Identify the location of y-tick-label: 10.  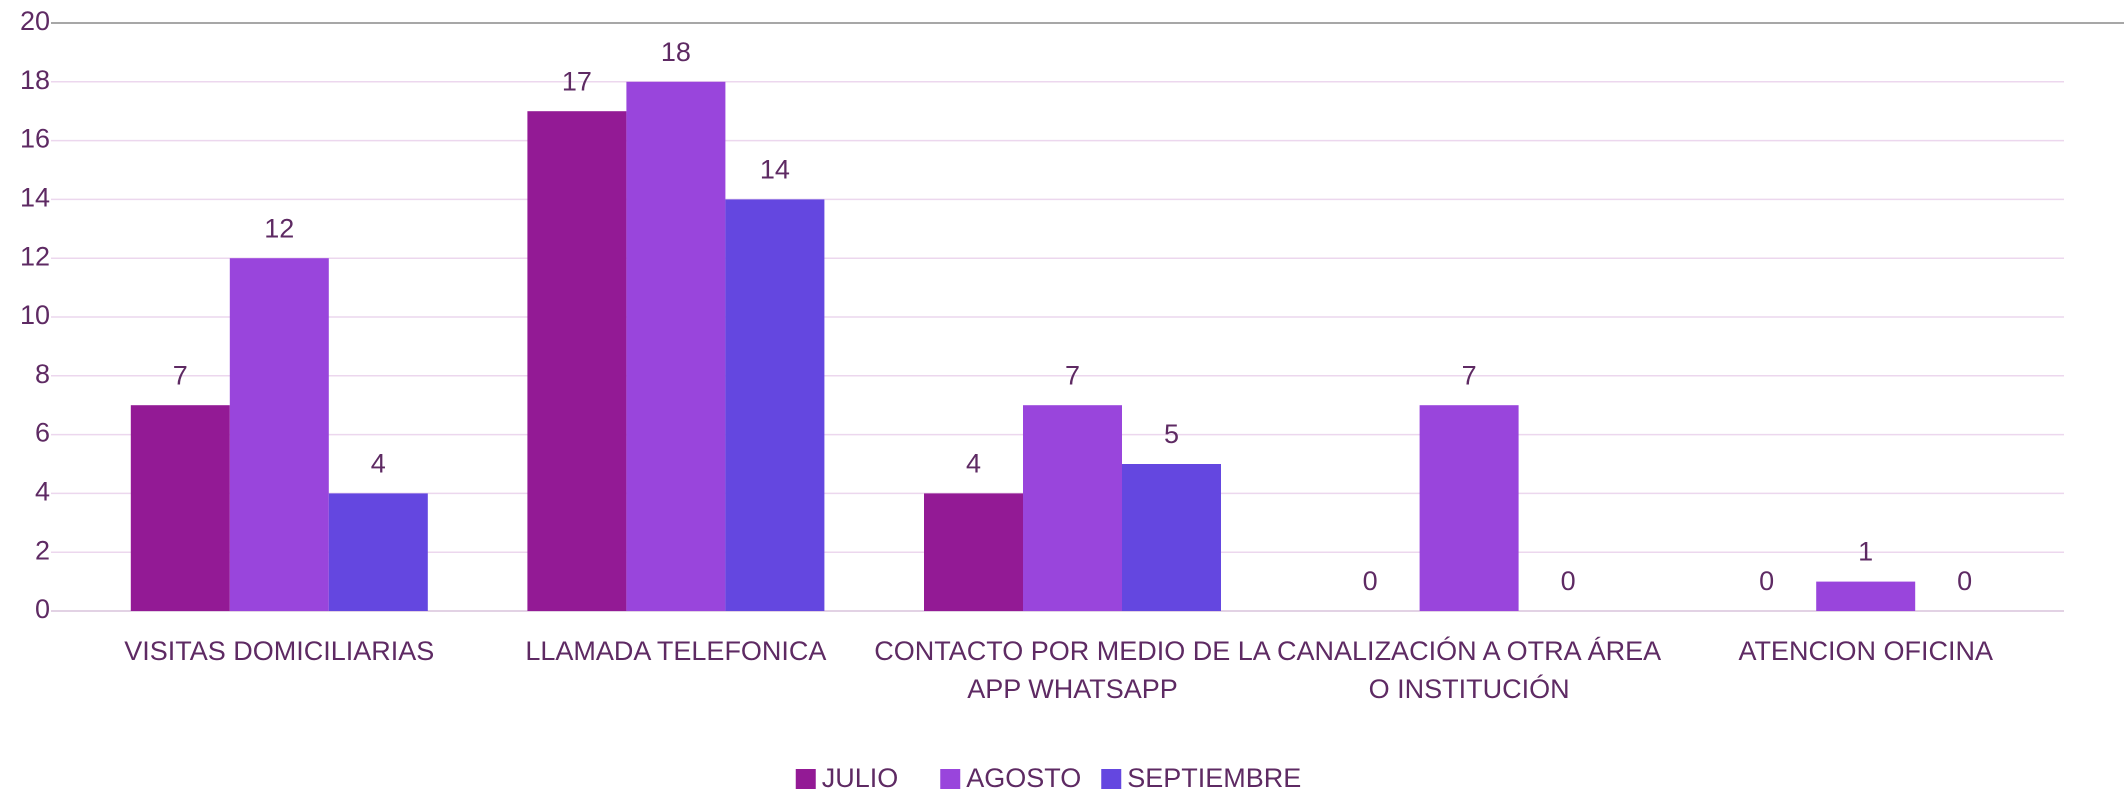
(35, 315).